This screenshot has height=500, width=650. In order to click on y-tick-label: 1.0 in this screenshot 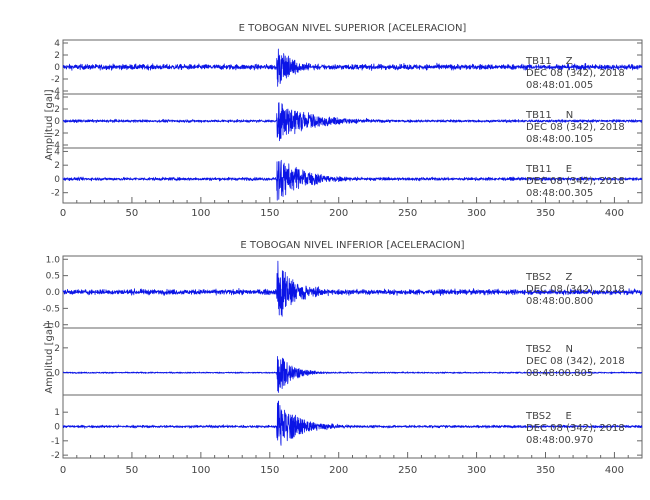, I will do `click(53, 260)`.